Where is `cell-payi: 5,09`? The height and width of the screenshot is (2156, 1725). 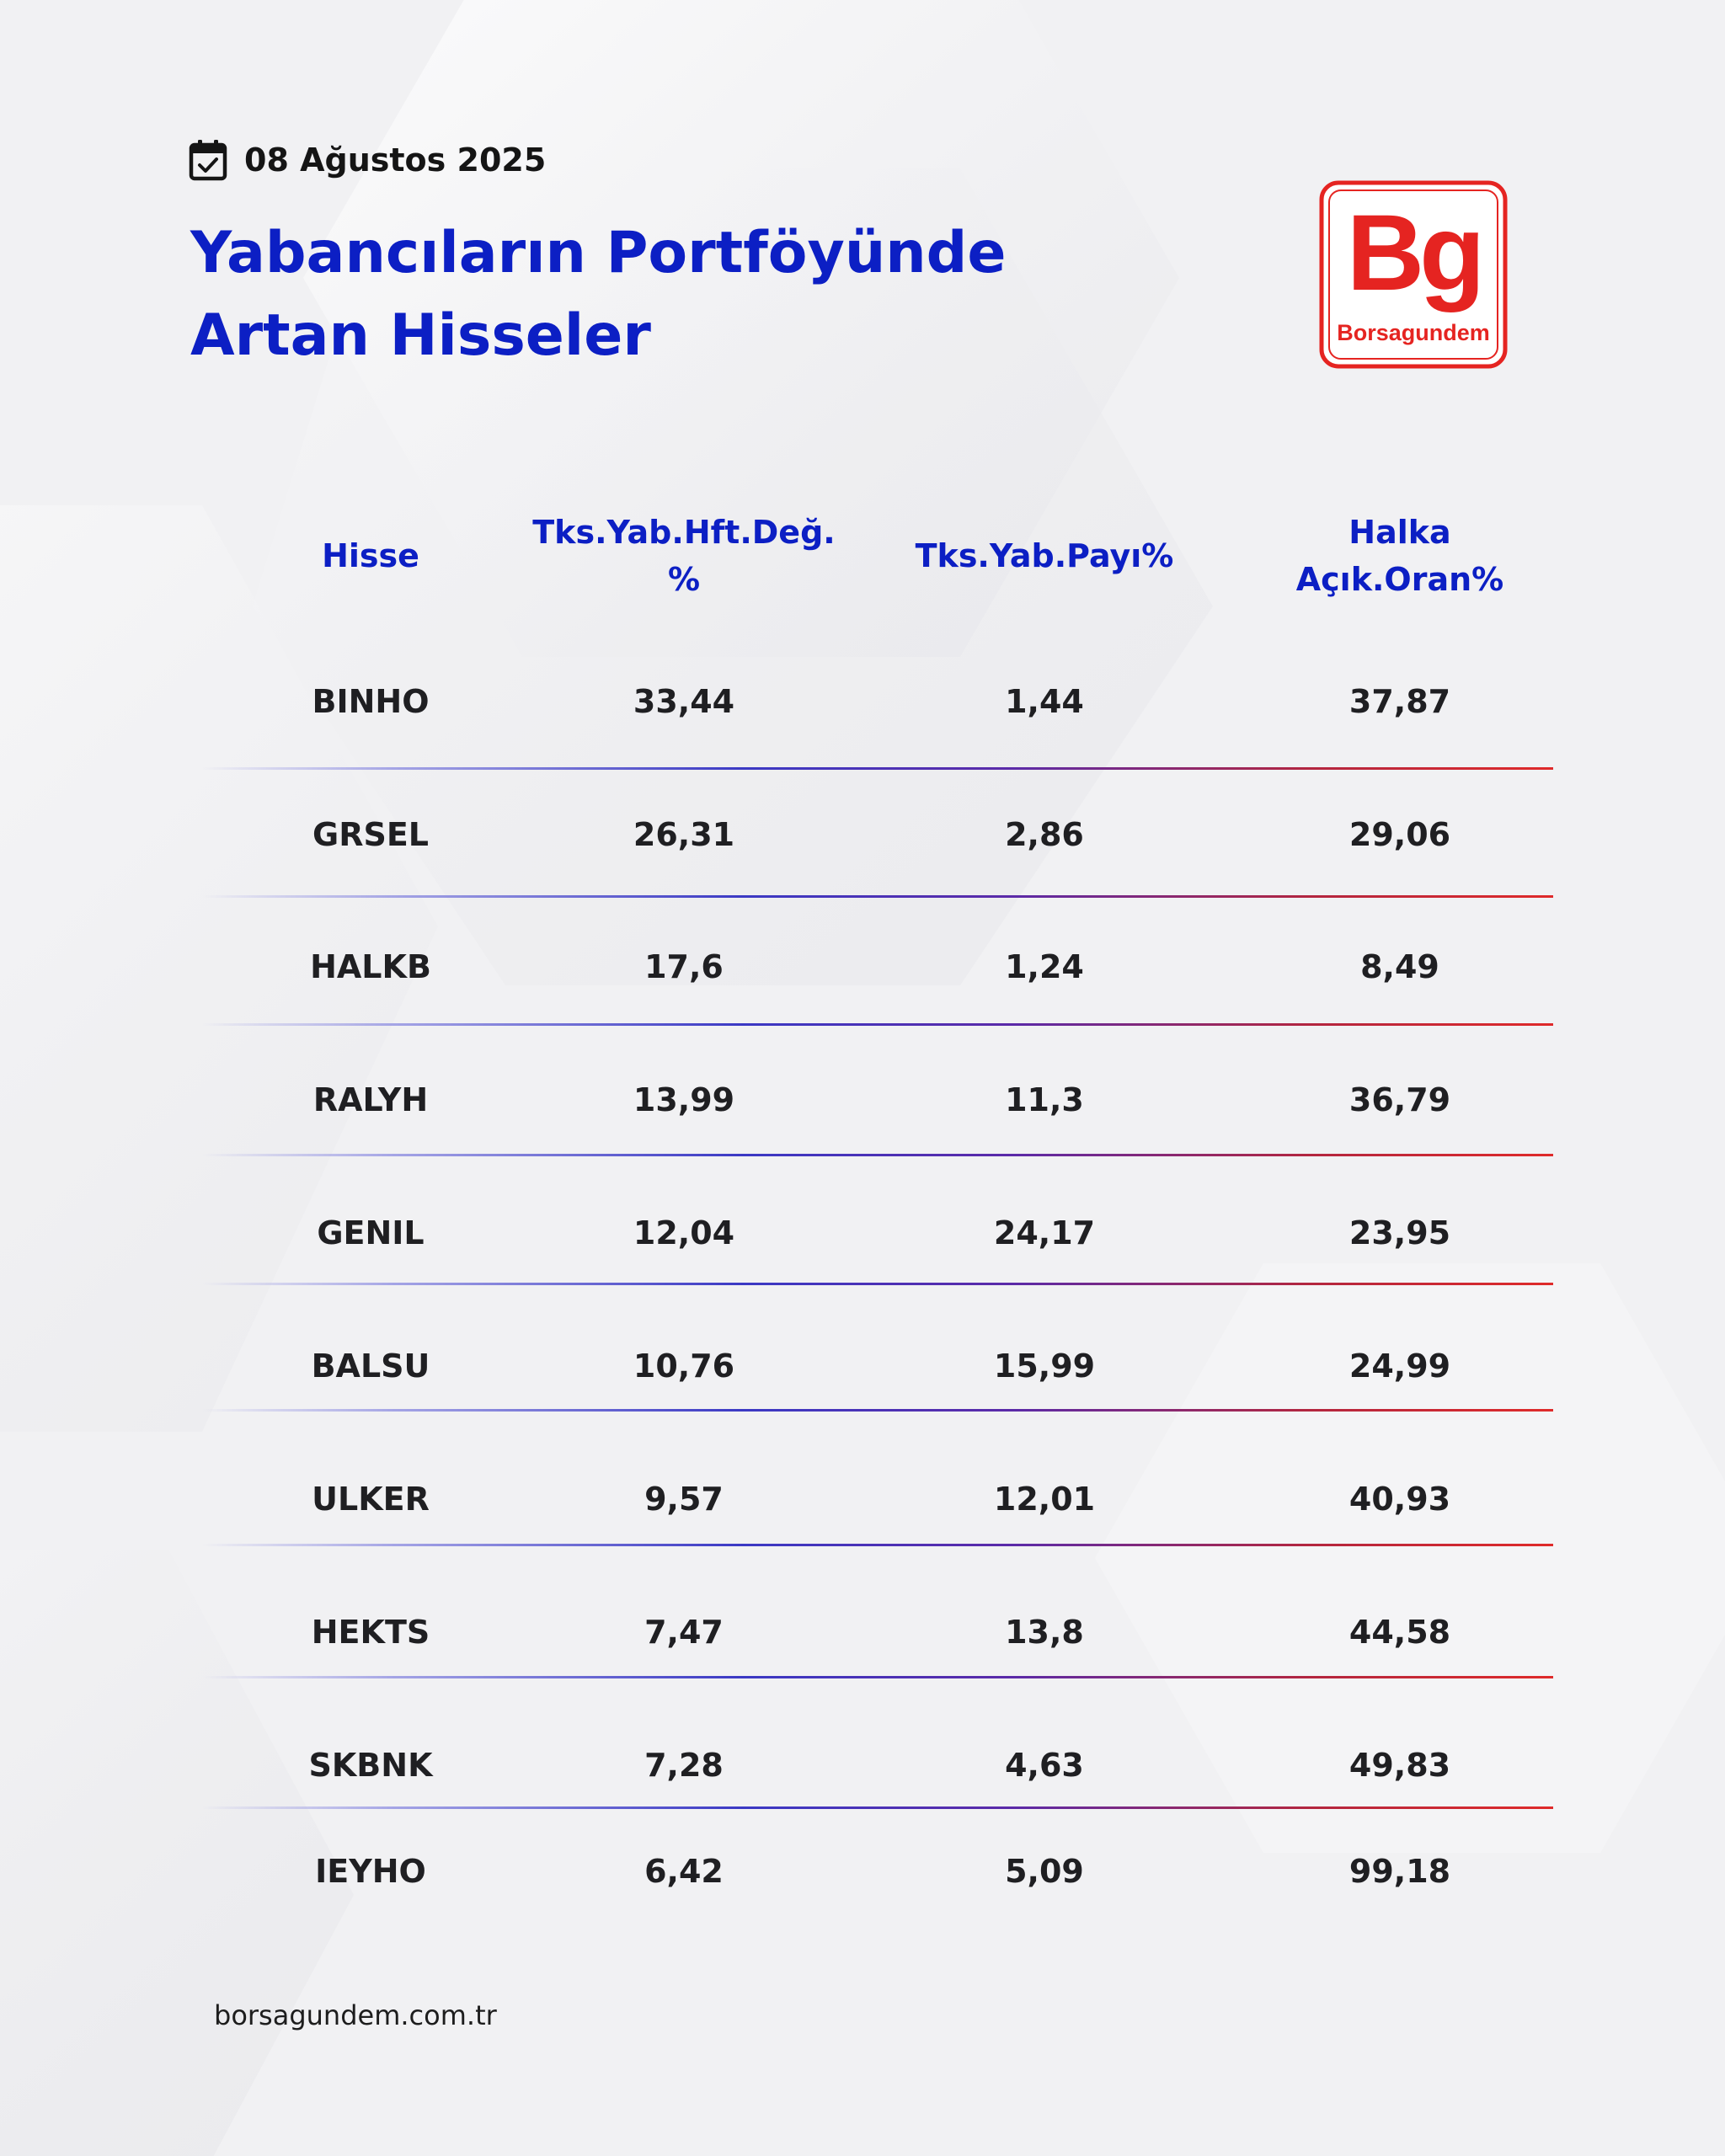
cell-payi: 5,09 is located at coordinates (1044, 1871).